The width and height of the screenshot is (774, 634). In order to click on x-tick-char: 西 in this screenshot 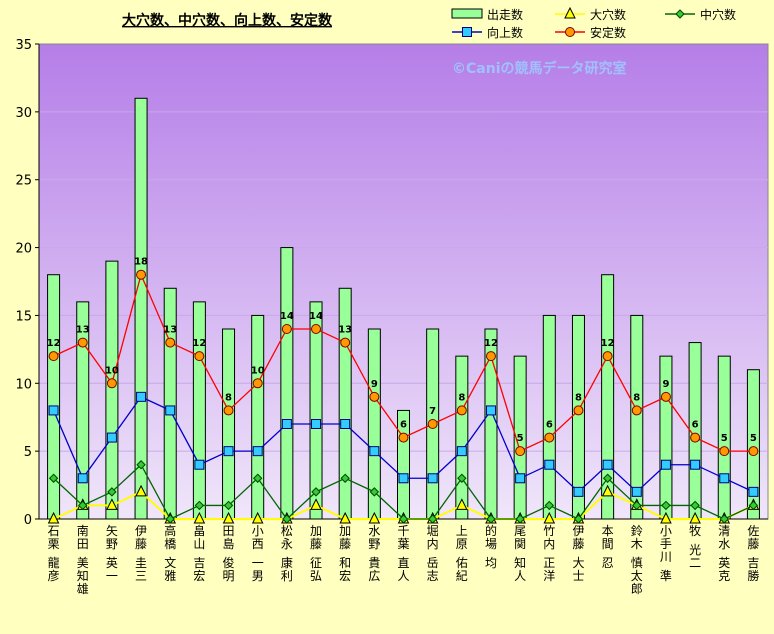, I will do `click(258, 544)`.